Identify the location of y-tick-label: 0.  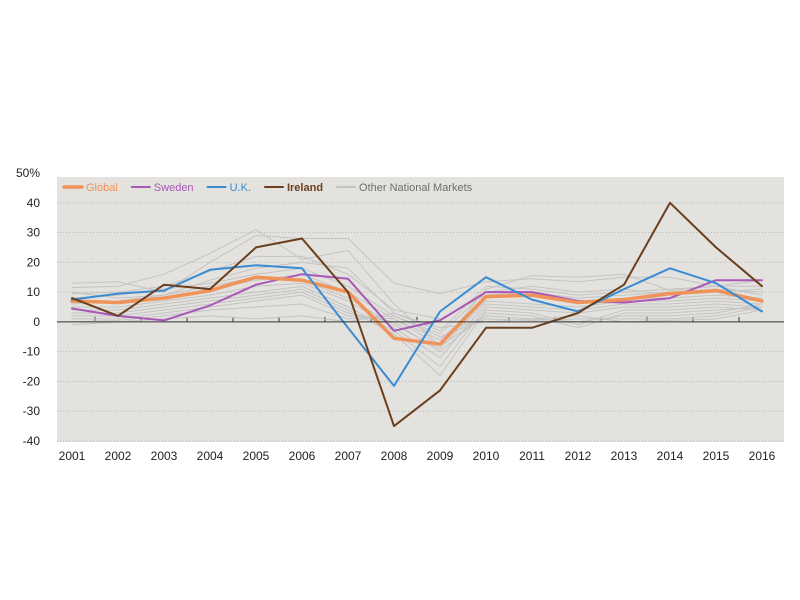
(36, 322).